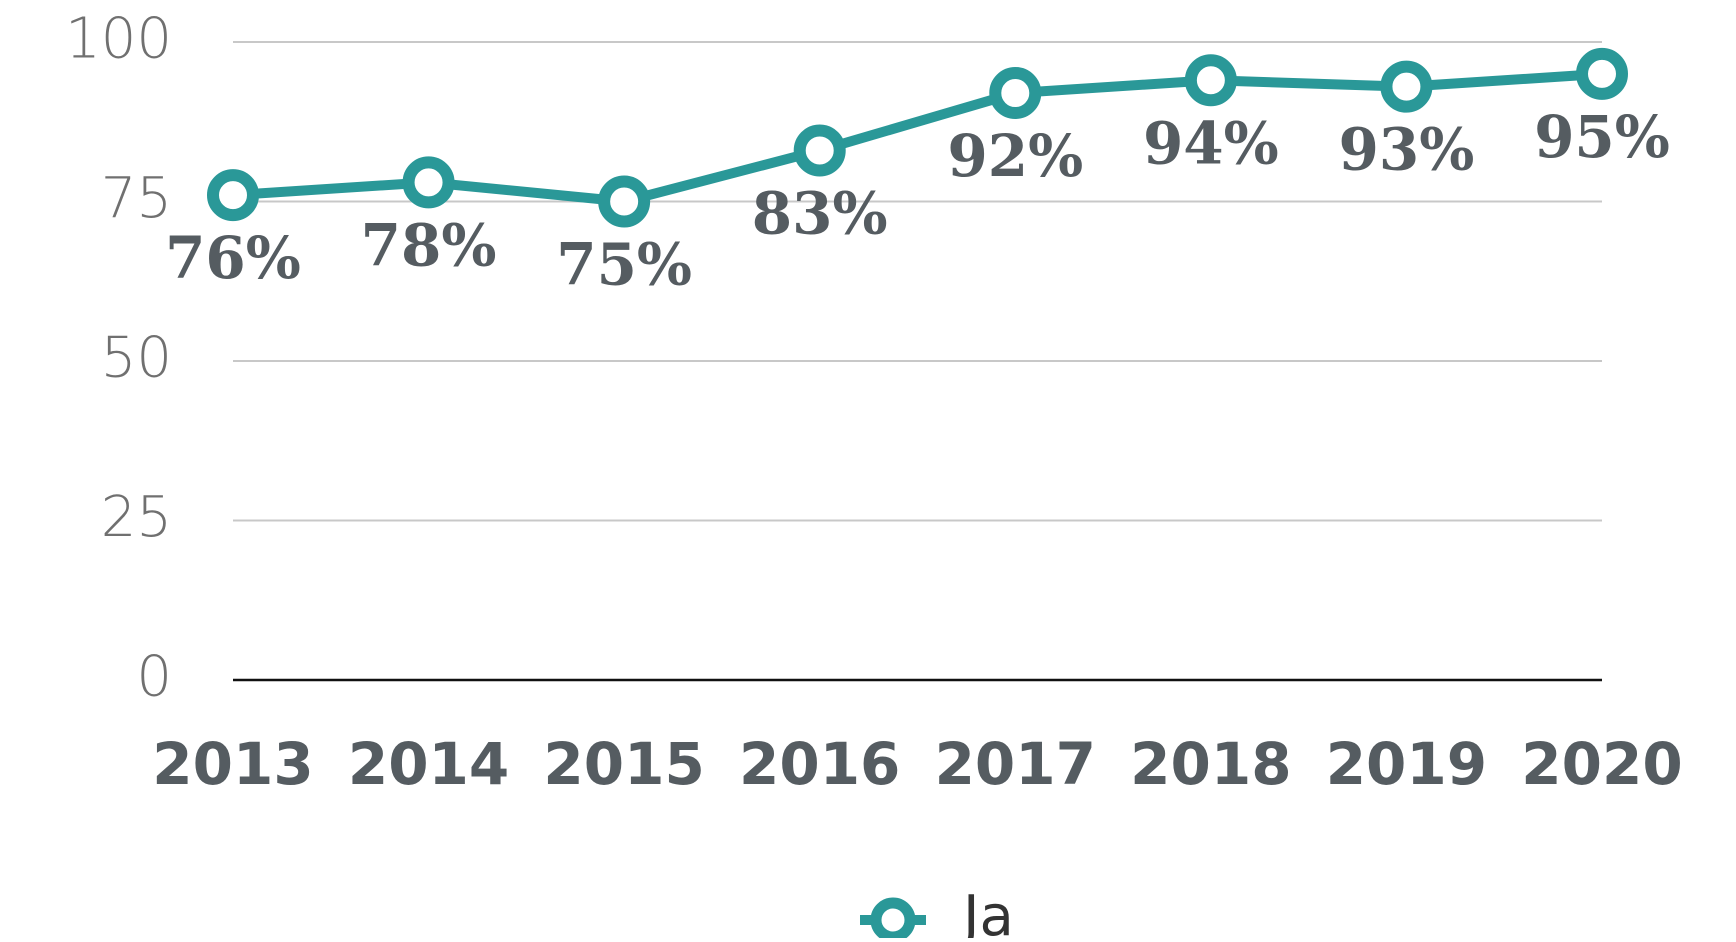 This screenshot has width=1736, height=942. I want to click on data-label: 78%, so click(429, 245).